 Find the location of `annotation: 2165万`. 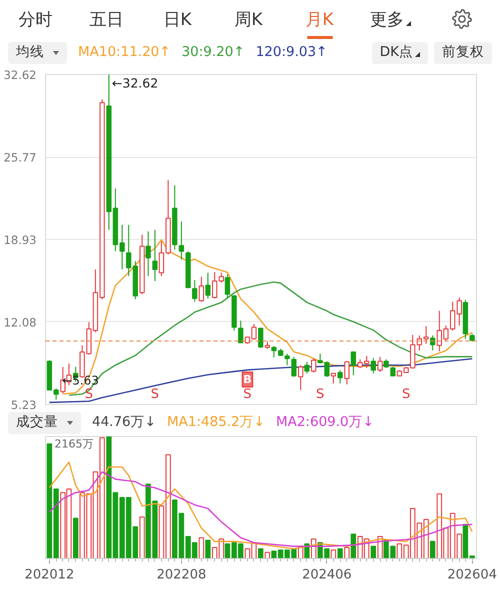

annotation: 2165万 is located at coordinates (74, 444).